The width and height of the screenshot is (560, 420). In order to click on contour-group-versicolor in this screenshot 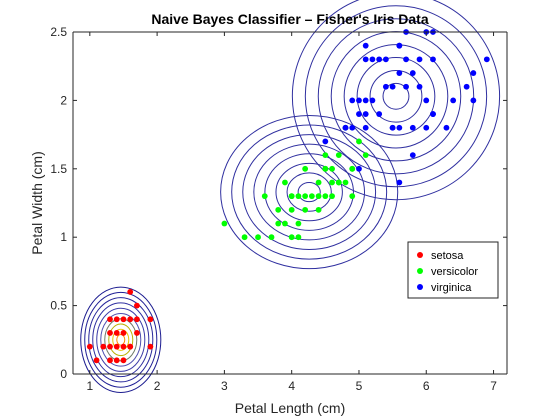, I will do `click(309, 192)`.